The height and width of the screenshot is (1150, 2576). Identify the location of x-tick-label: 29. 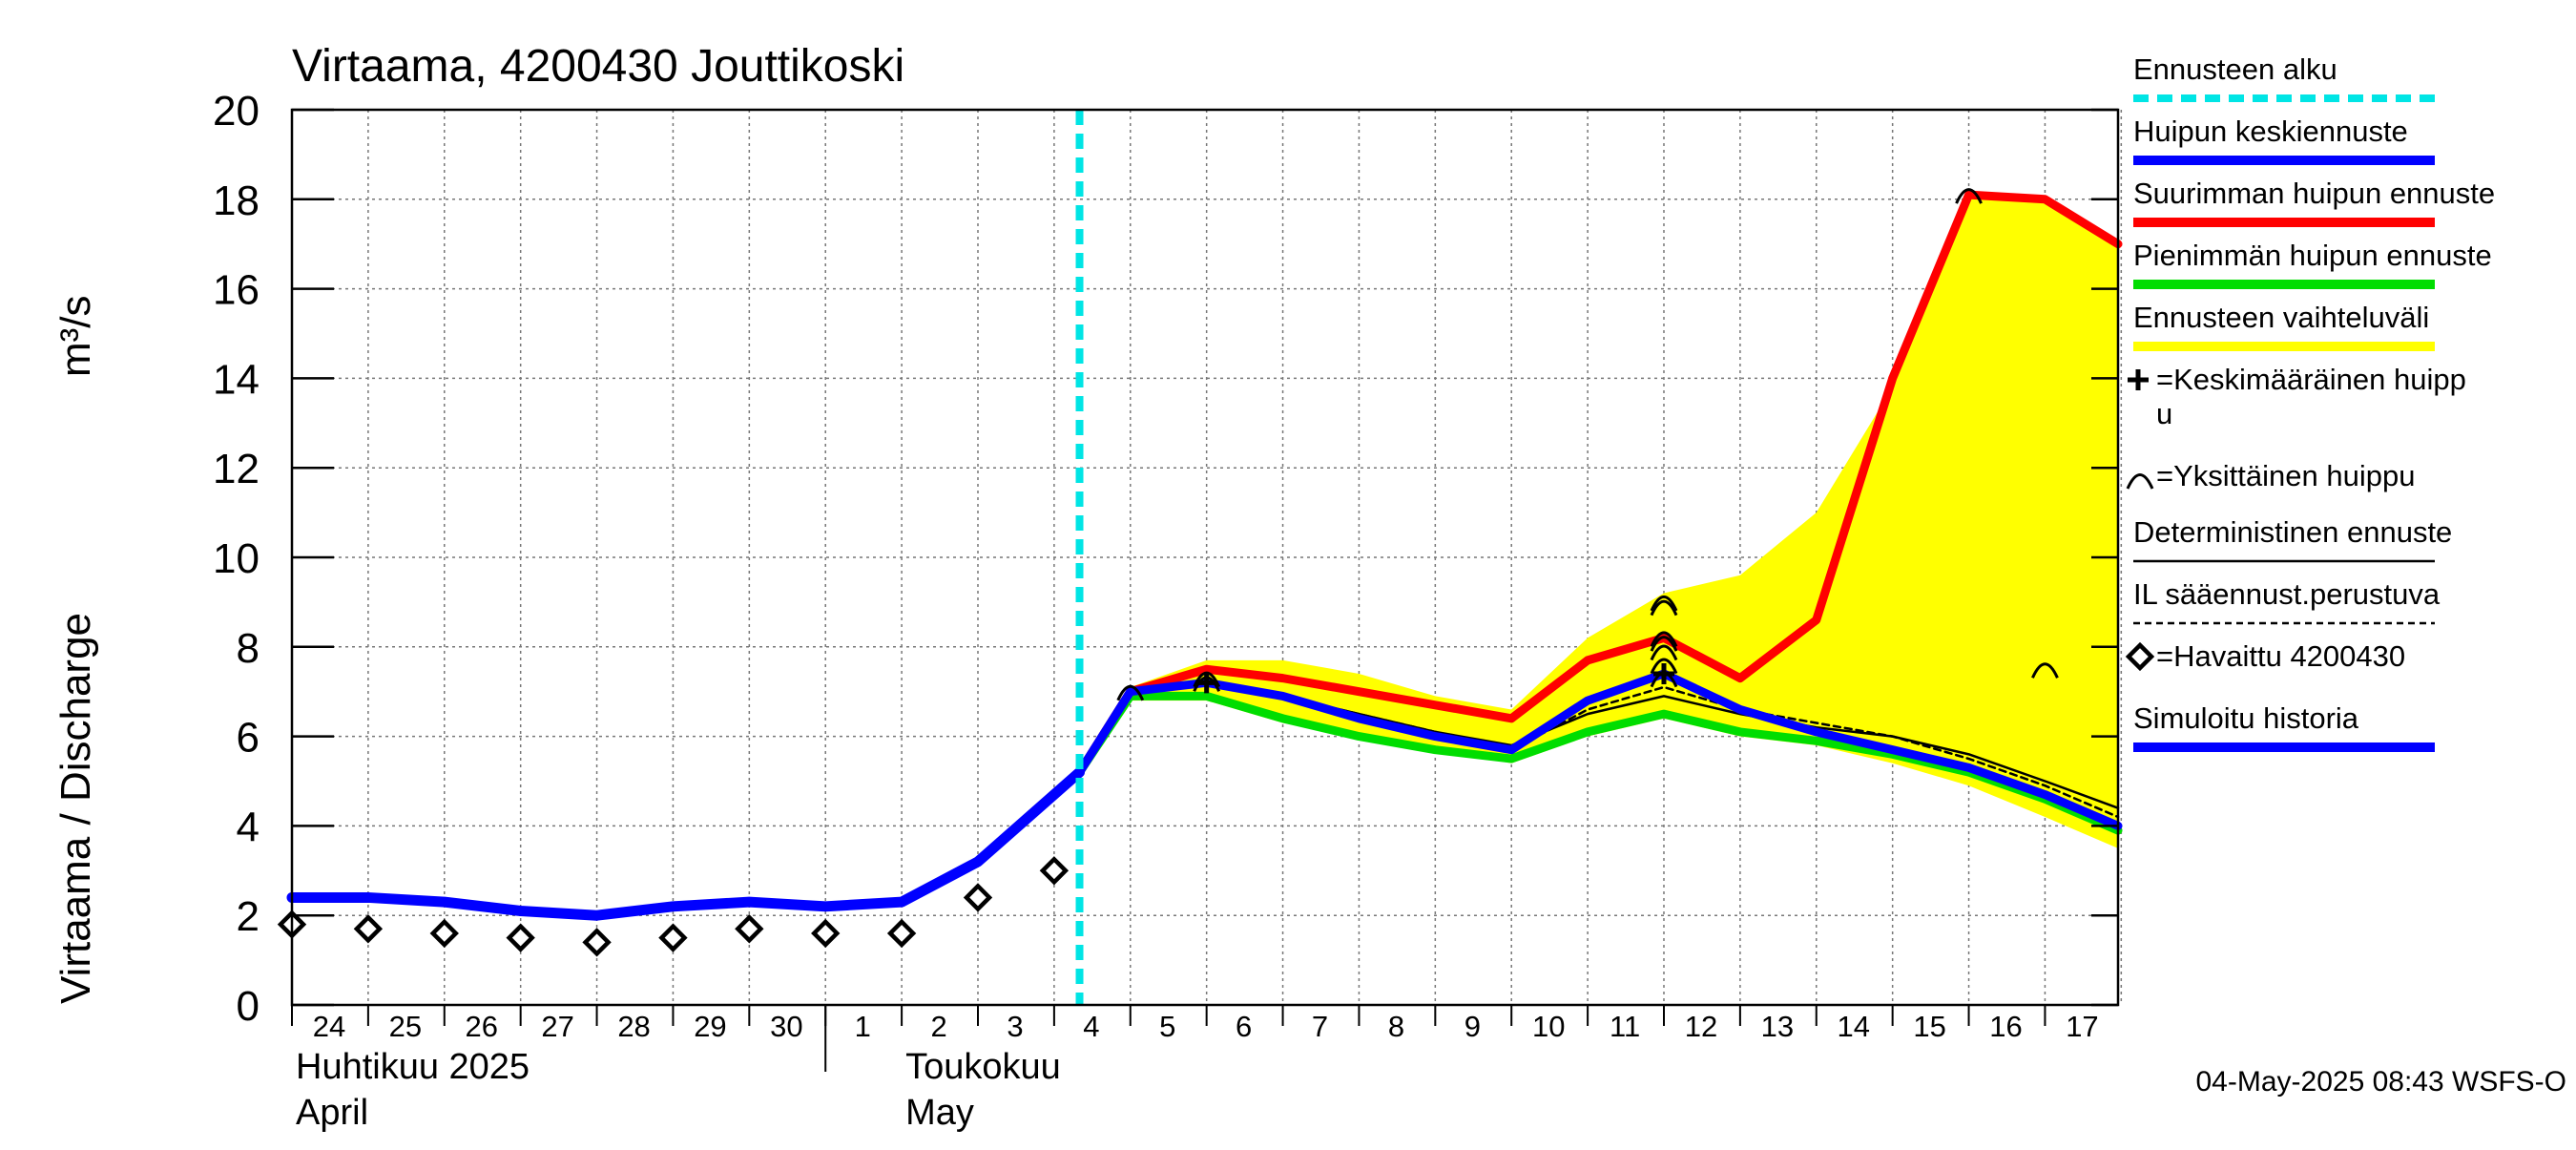
(710, 1026).